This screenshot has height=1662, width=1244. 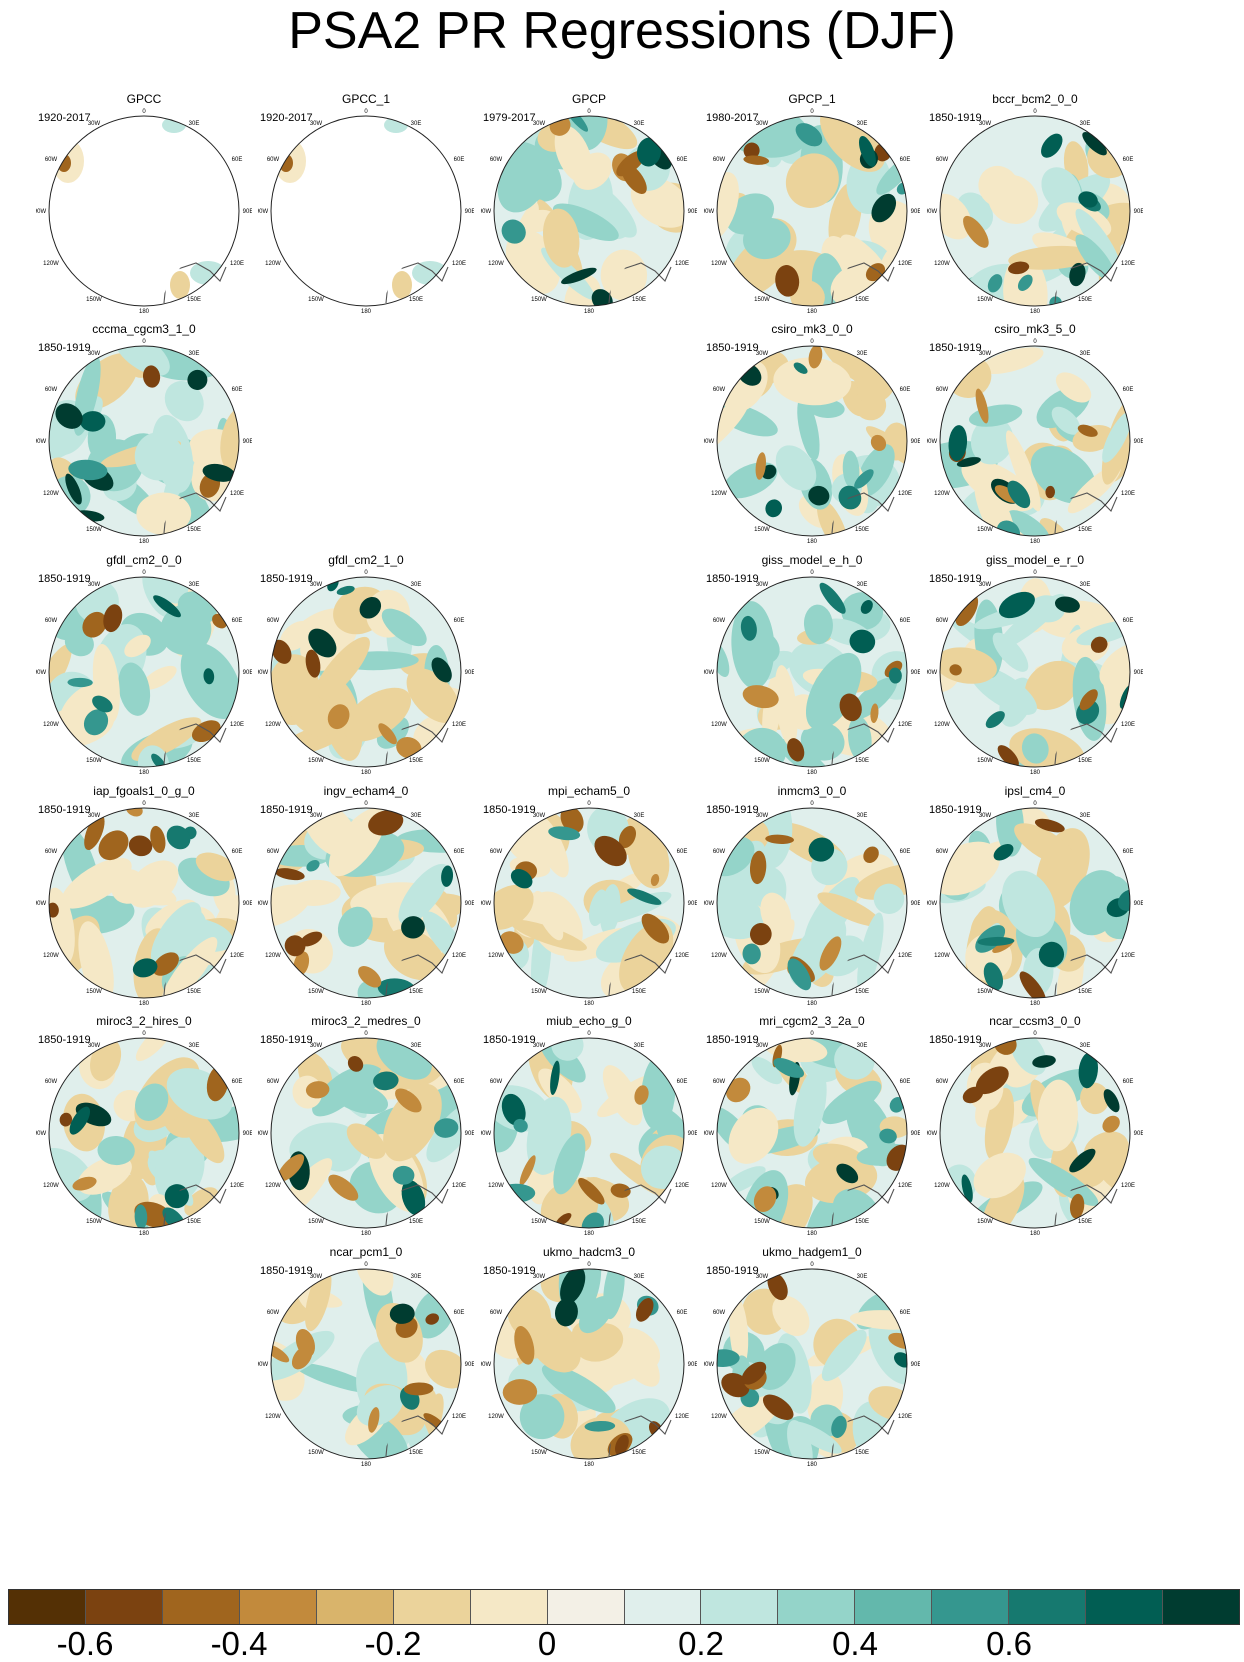 I want to click on colorbar-tick-label: -0.6, so click(x=85, y=1643).